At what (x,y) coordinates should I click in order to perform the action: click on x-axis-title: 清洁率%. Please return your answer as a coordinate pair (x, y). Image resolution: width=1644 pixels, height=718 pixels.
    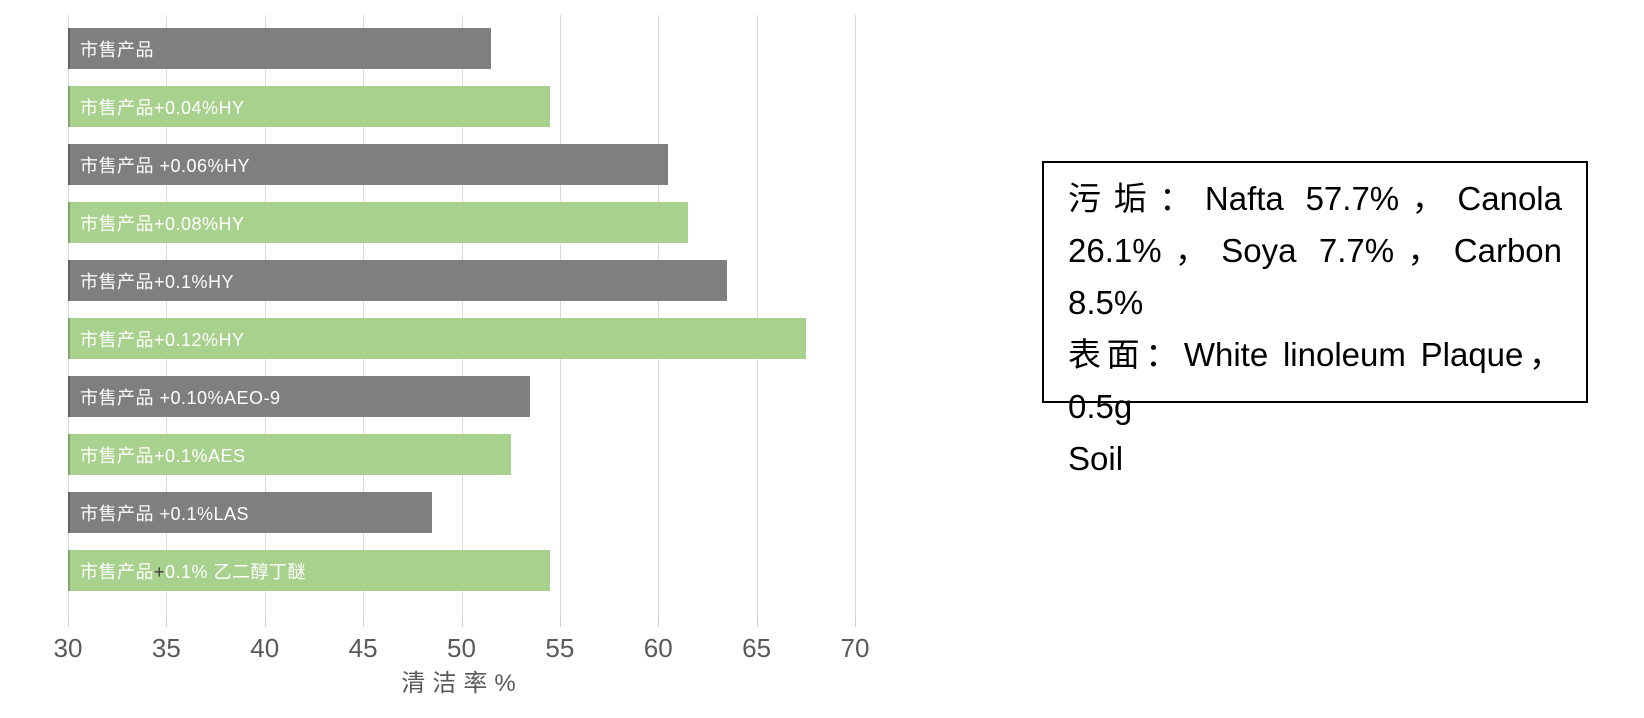
    Looking at the image, I should click on (462, 683).